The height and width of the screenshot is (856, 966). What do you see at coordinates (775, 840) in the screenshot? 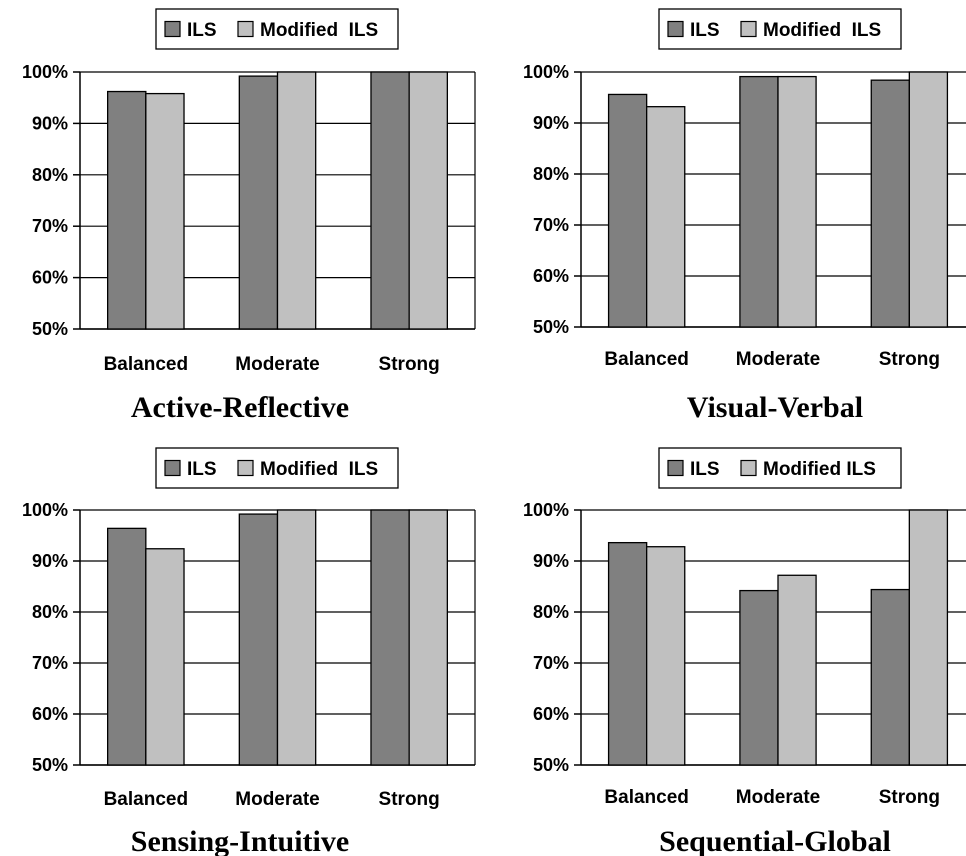
I see `chart-title: Sequential-Global` at bounding box center [775, 840].